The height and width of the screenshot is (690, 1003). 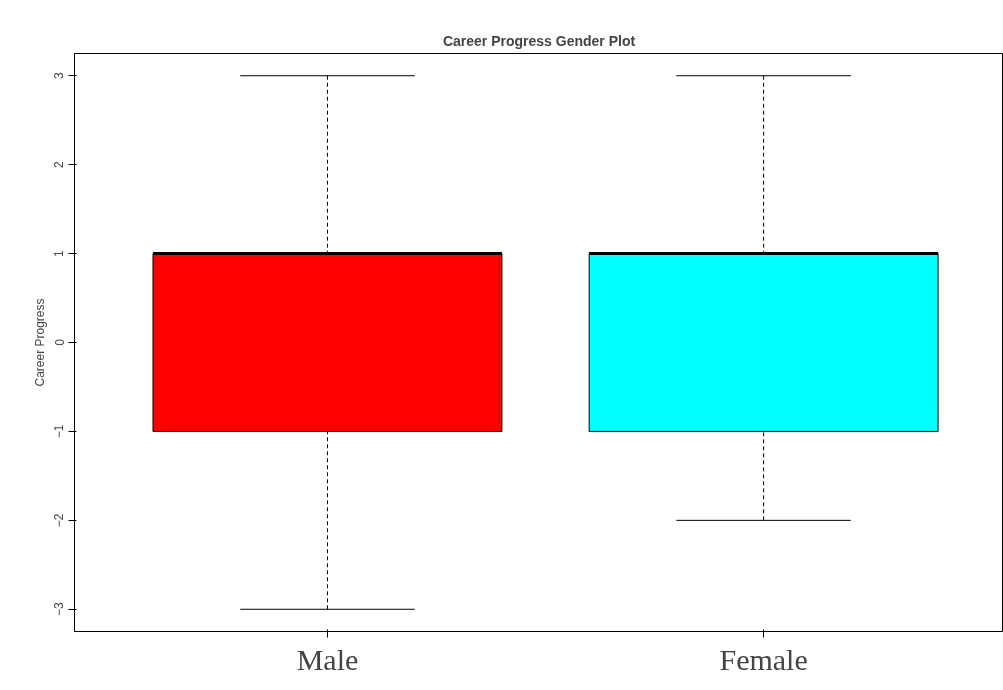 I want to click on y-tick-label: −2, so click(x=59, y=520).